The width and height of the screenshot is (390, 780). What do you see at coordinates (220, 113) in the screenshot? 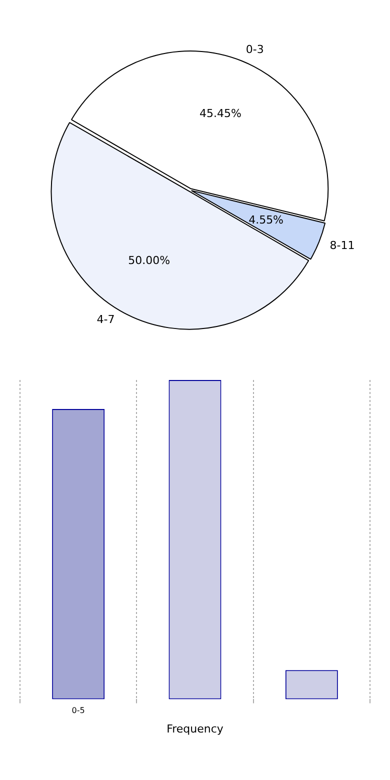
I see `data-label: 45.45%` at bounding box center [220, 113].